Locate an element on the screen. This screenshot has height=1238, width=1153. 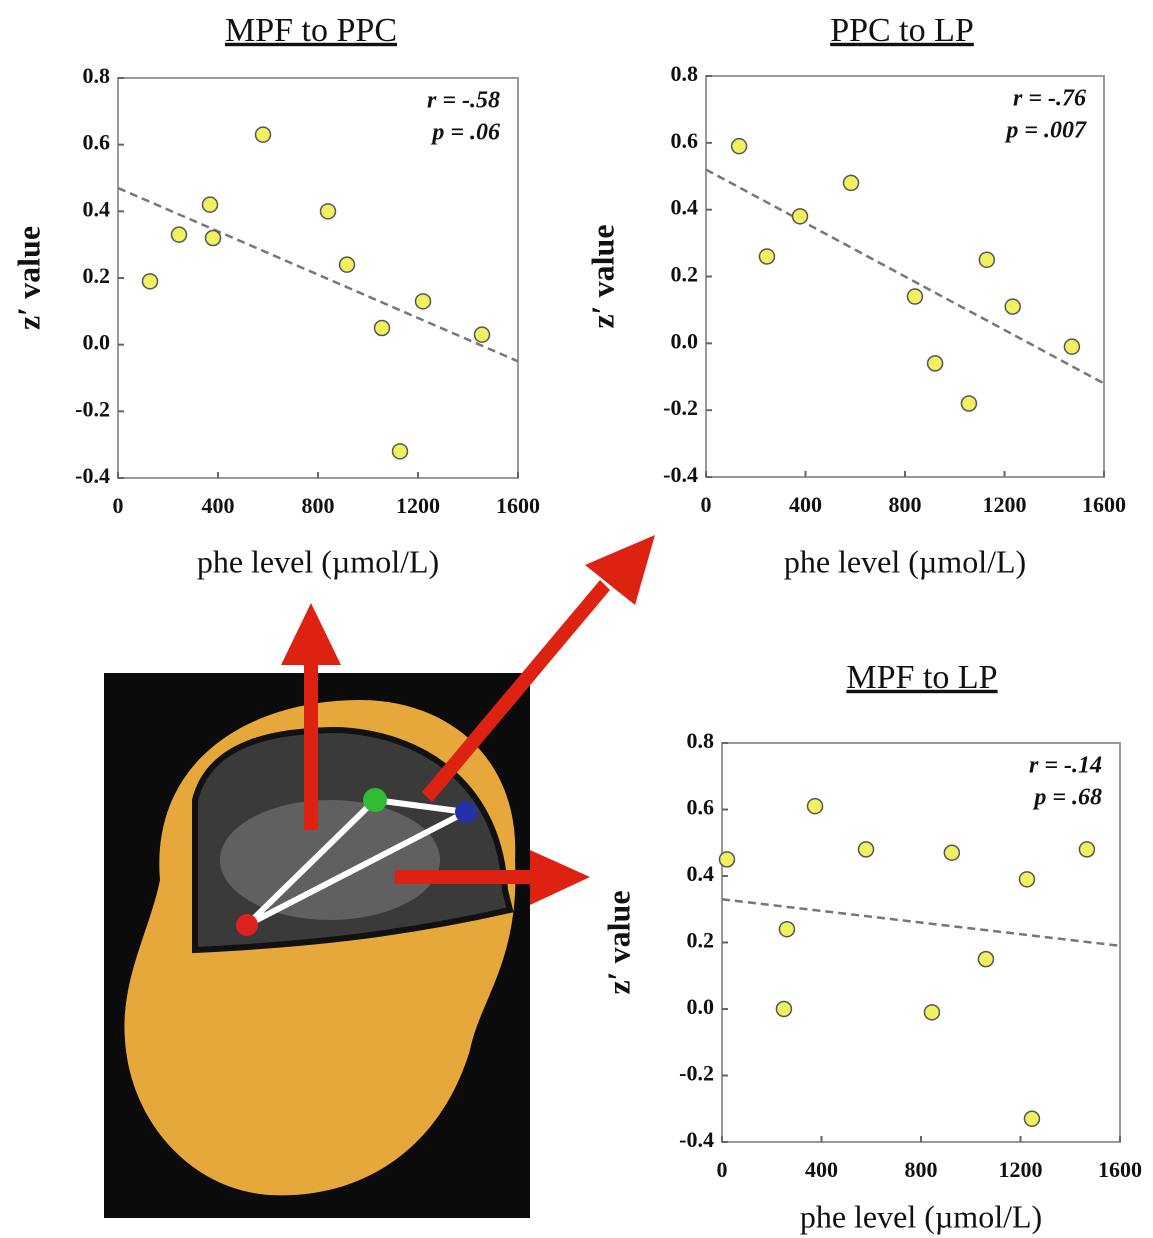
annotation: r = -.58 is located at coordinates (463, 101).